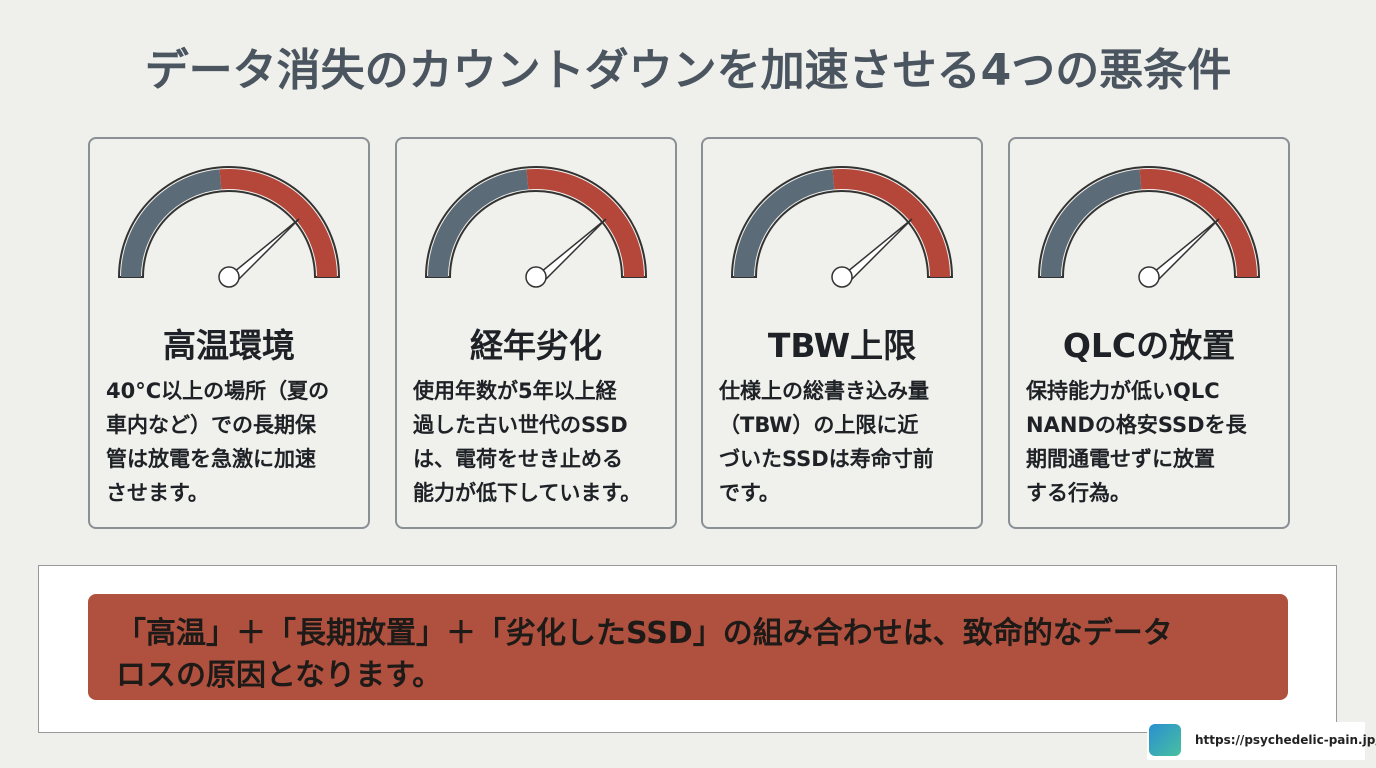  Describe the element at coordinates (819, 425) in the screenshot. I see `card-text: （TBW）の上限に近` at that location.